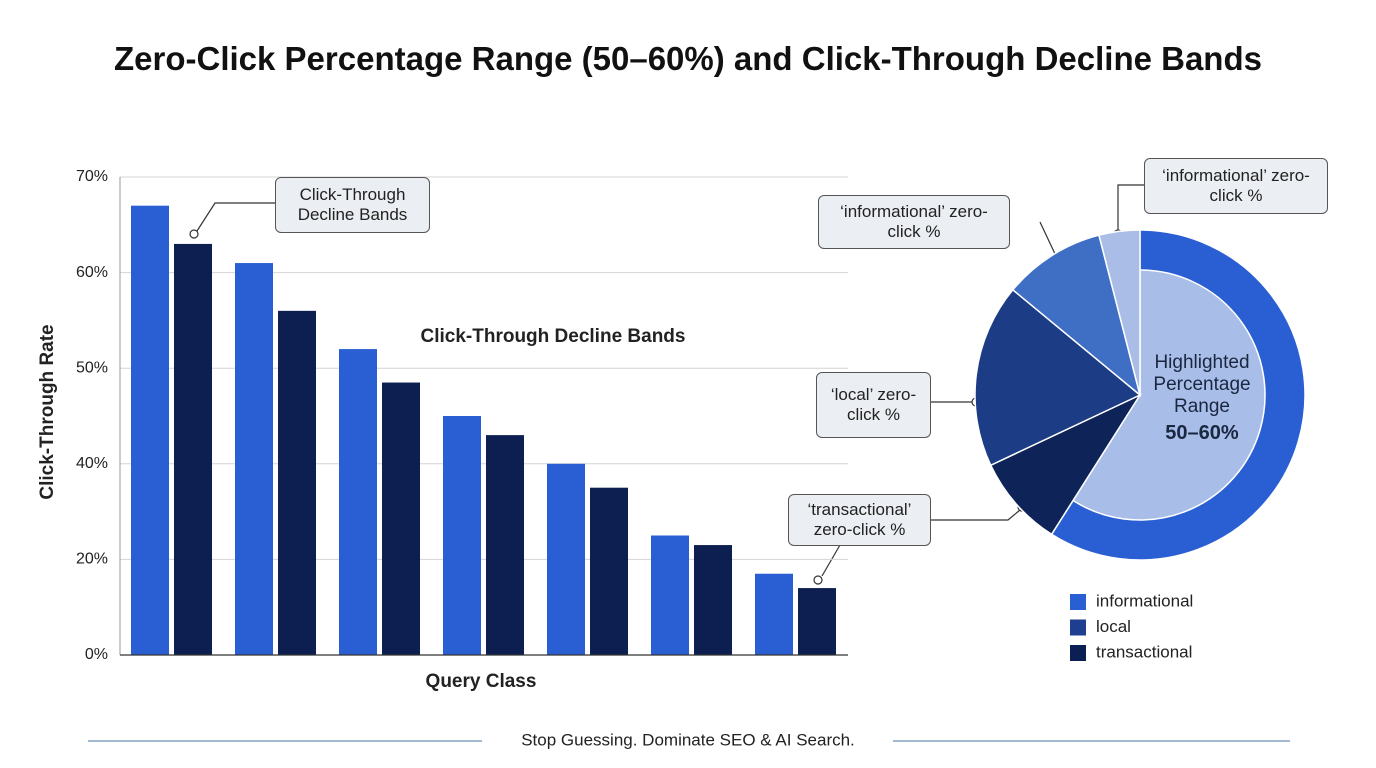 The image size is (1376, 768). What do you see at coordinates (92, 272) in the screenshot?
I see `y-tick-label: 60%` at bounding box center [92, 272].